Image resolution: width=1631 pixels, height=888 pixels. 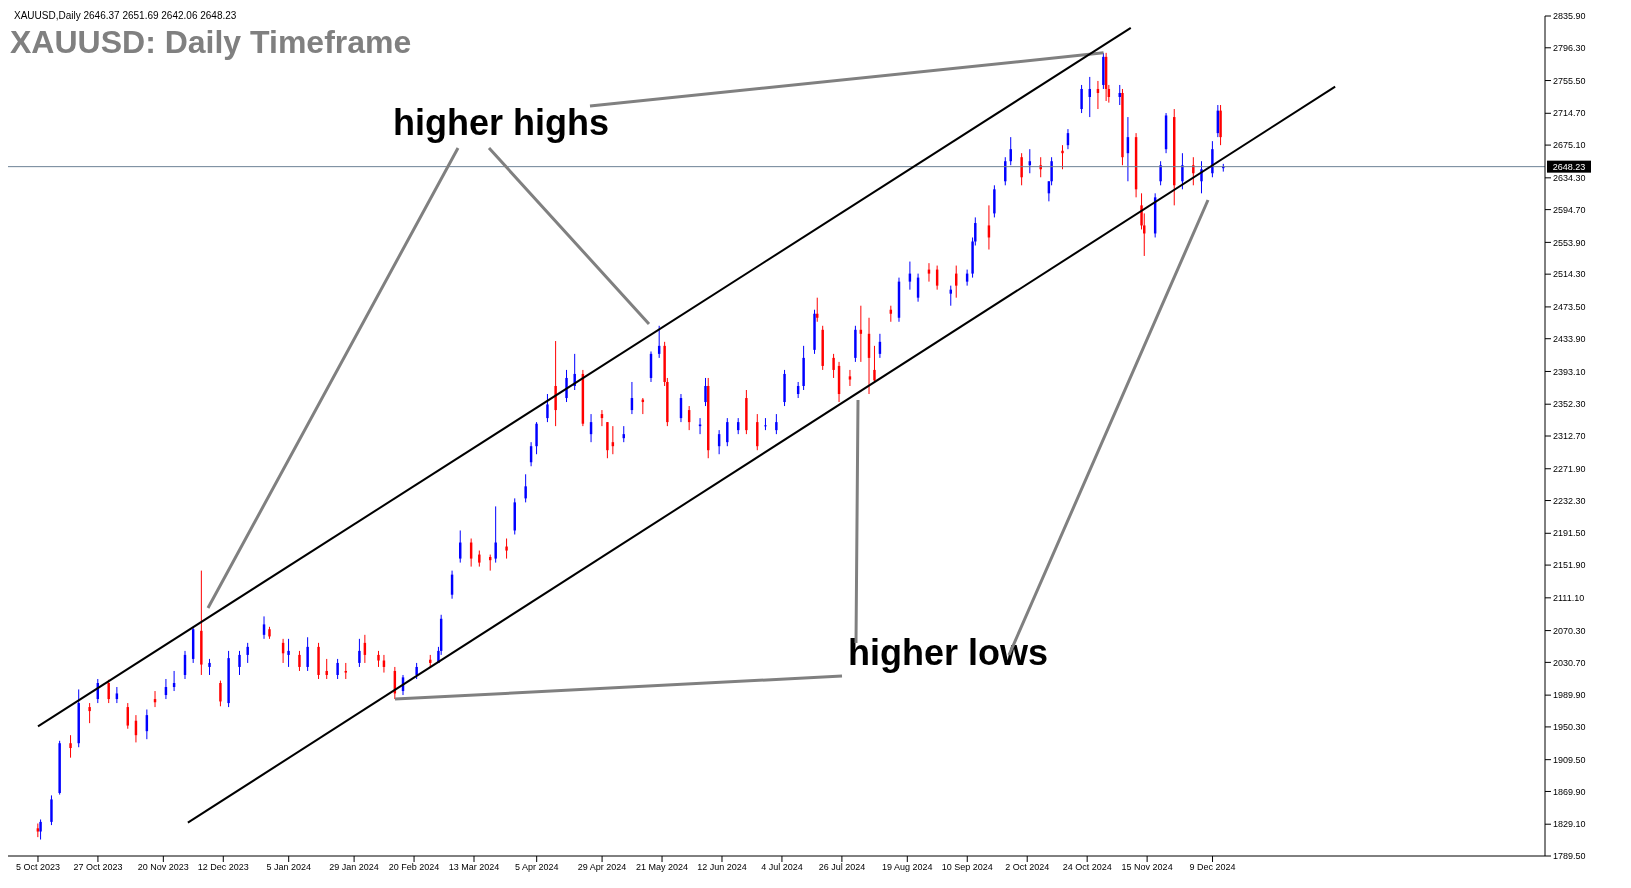 What do you see at coordinates (1212, 867) in the screenshot?
I see `x-tick-label: 9 Dec 2024` at bounding box center [1212, 867].